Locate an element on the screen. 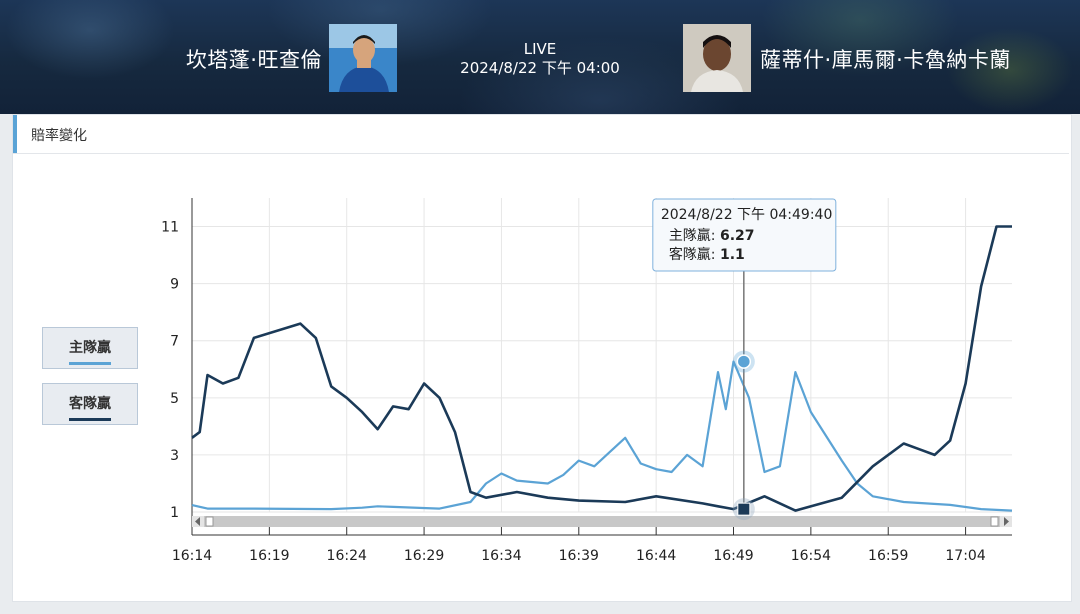 The width and height of the screenshot is (1080, 614). y-tick-label: 3 is located at coordinates (174, 456).